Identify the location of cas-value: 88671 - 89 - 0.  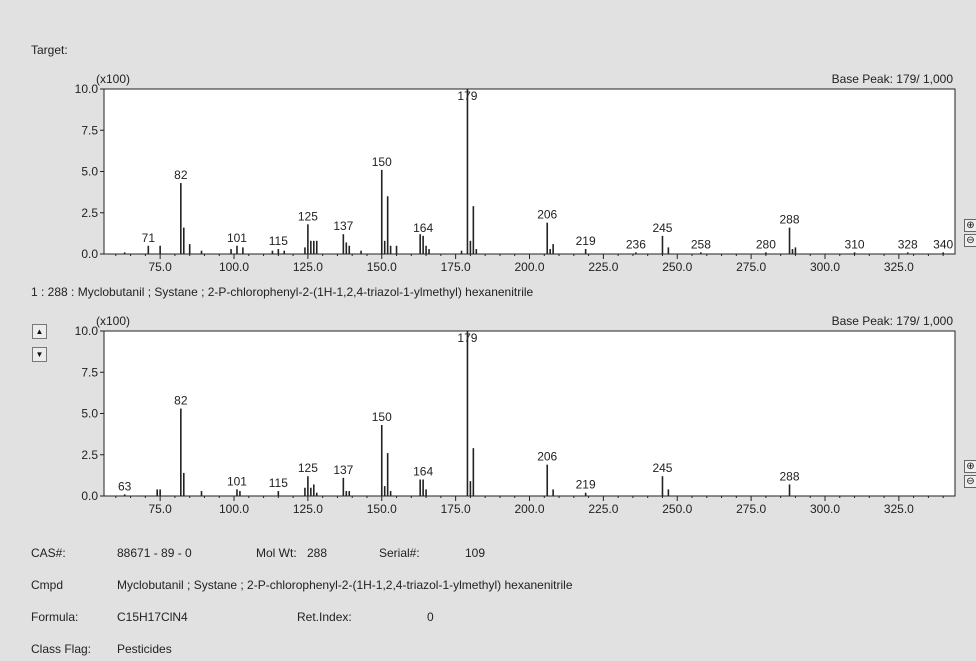
(154, 553).